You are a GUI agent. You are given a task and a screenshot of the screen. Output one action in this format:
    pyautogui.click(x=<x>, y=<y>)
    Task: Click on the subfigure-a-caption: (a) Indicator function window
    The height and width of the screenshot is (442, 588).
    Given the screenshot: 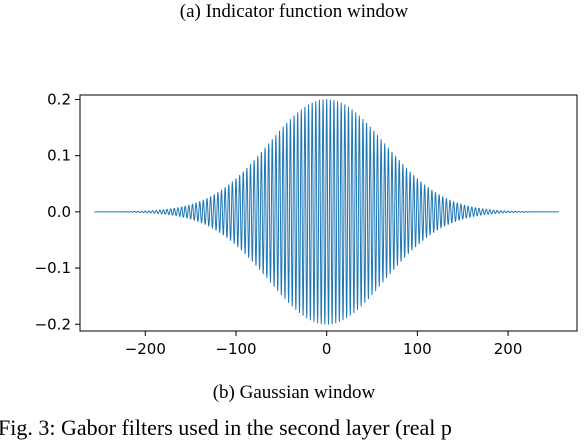 What is the action you would take?
    pyautogui.click(x=294, y=11)
    